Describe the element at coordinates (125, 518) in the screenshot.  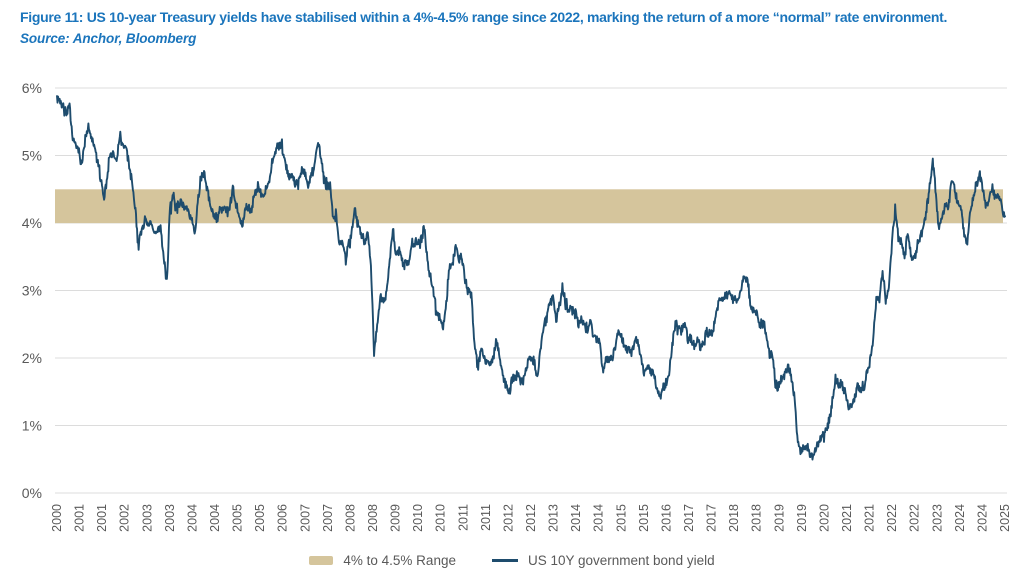
I see `x-tick-label: 2002` at that location.